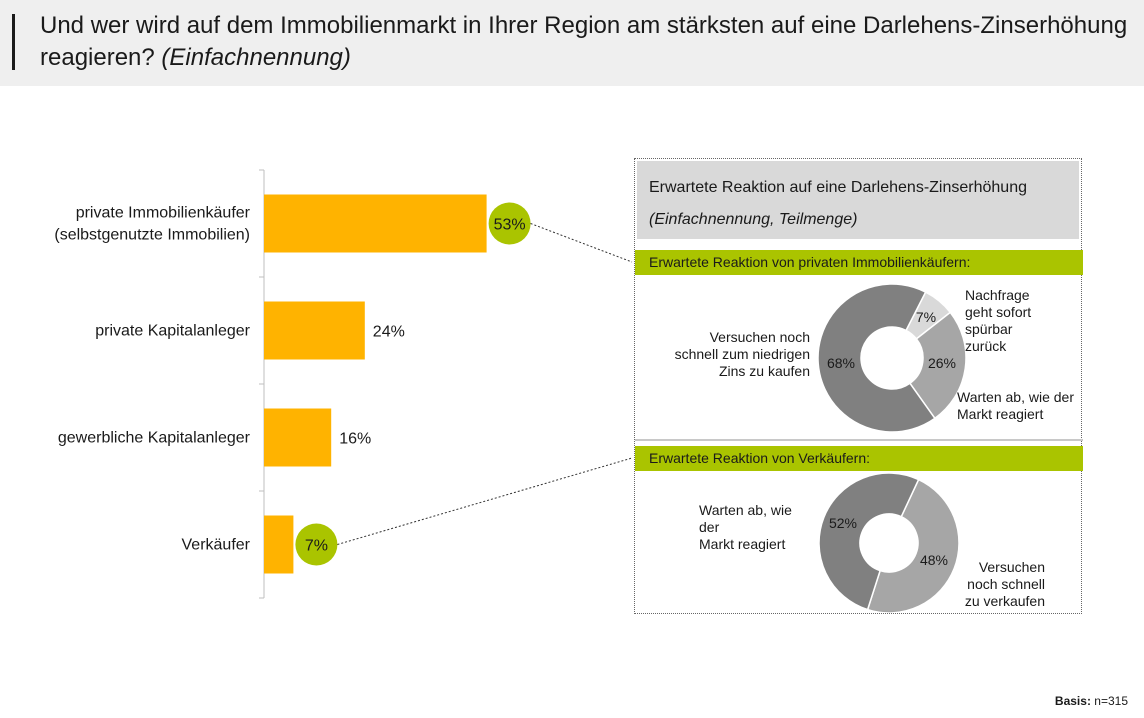  What do you see at coordinates (163, 213) in the screenshot?
I see `category-label-line: private Immobilienkäufer` at bounding box center [163, 213].